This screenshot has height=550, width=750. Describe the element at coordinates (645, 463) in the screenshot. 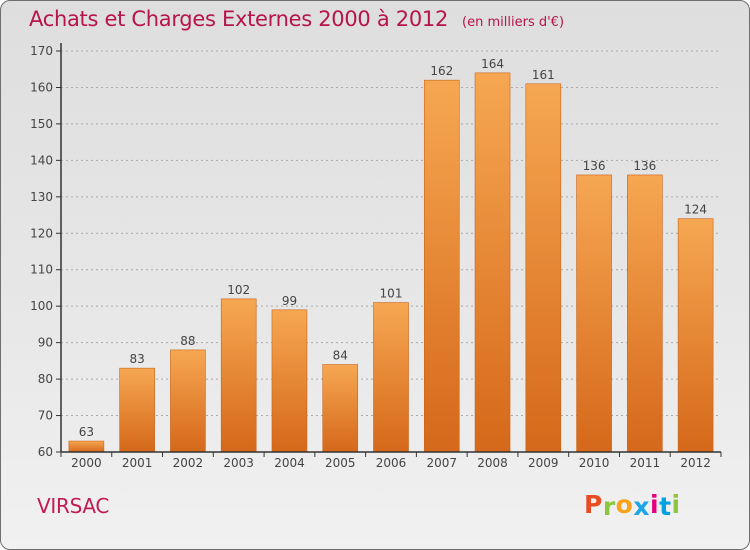

I see `x-tick-label: 2011` at that location.